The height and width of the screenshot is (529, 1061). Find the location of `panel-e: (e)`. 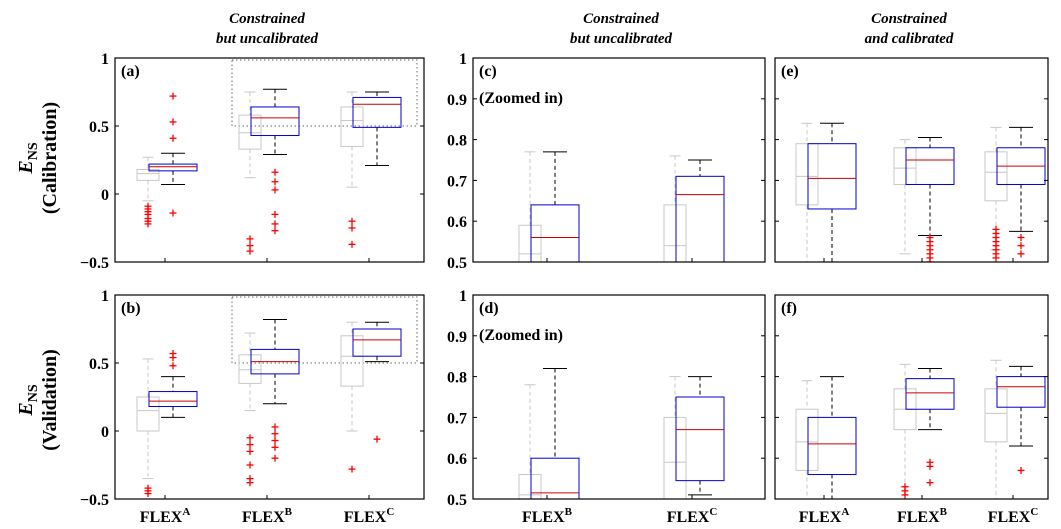

panel-e: (e) is located at coordinates (911, 160).